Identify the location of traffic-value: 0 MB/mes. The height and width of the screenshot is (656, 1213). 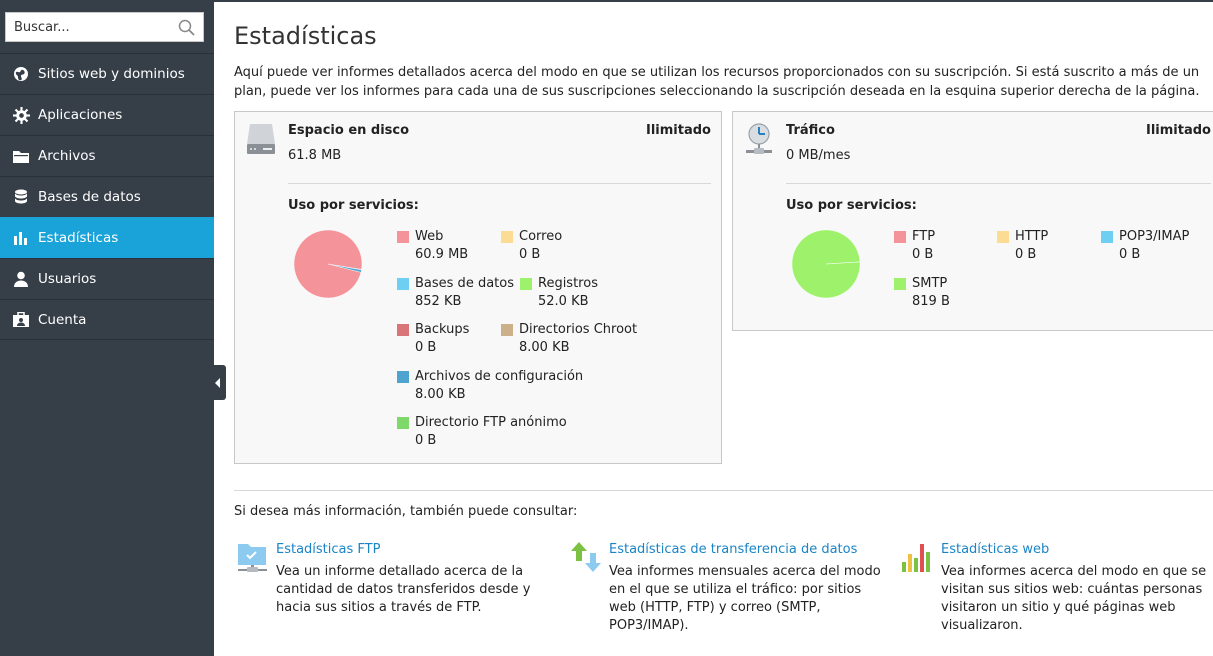
(818, 155).